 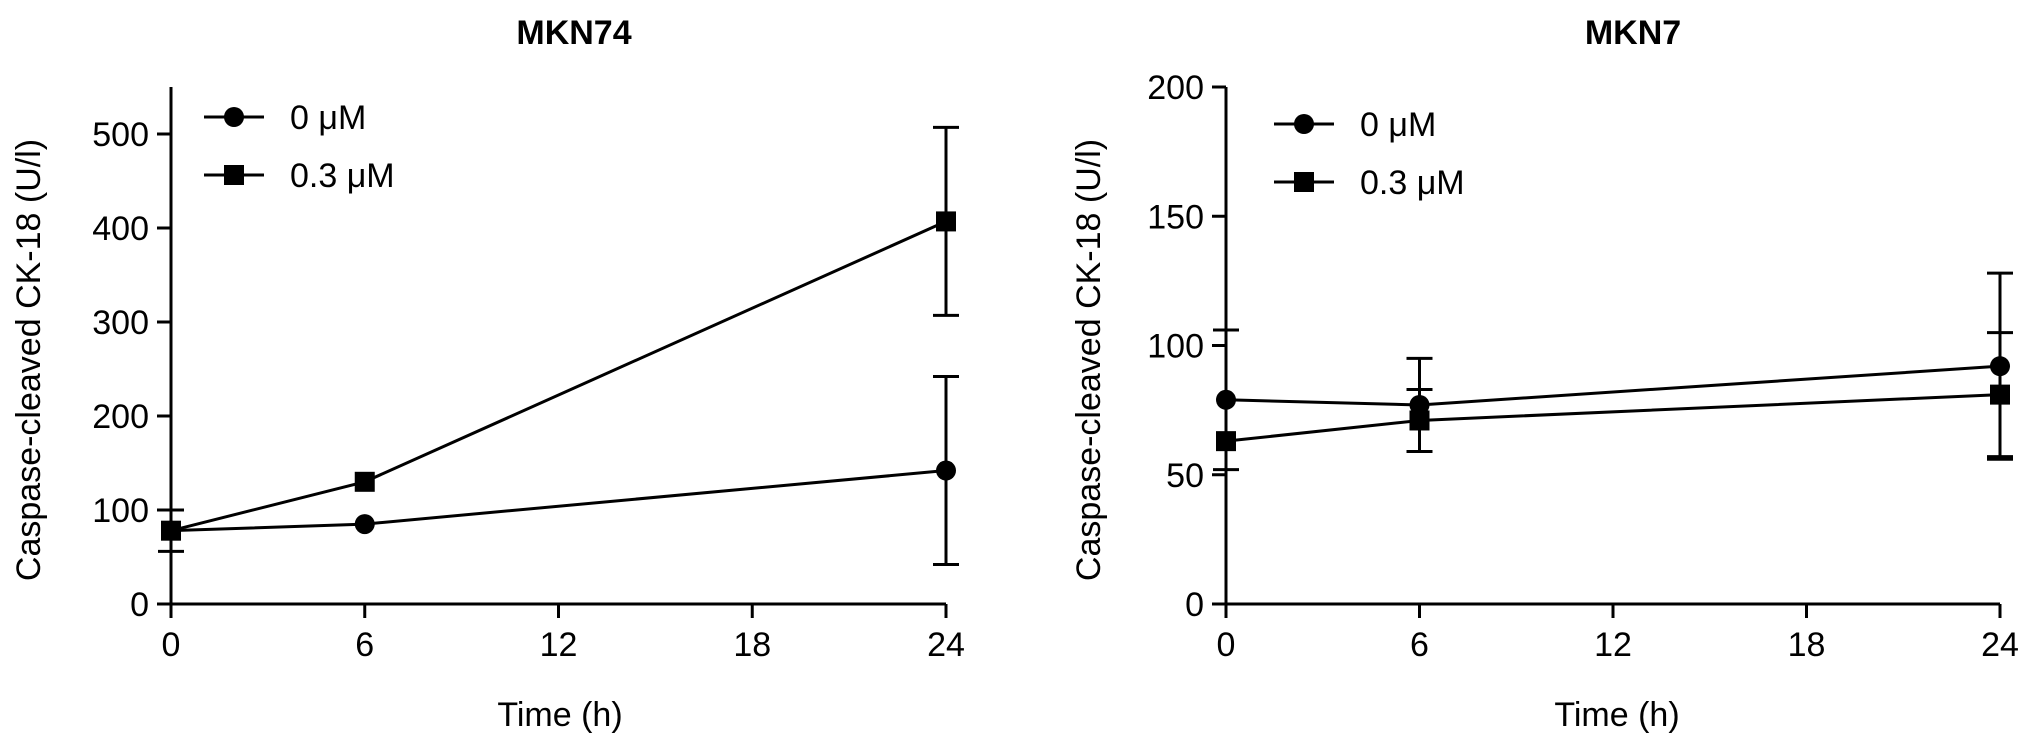 What do you see at coordinates (573, 33) in the screenshot?
I see `chart-title: MKN74` at bounding box center [573, 33].